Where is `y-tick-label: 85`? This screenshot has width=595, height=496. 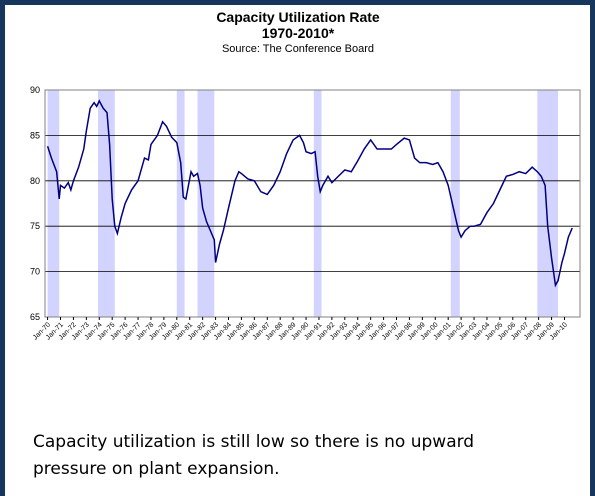
y-tick-label: 85 is located at coordinates (35, 135).